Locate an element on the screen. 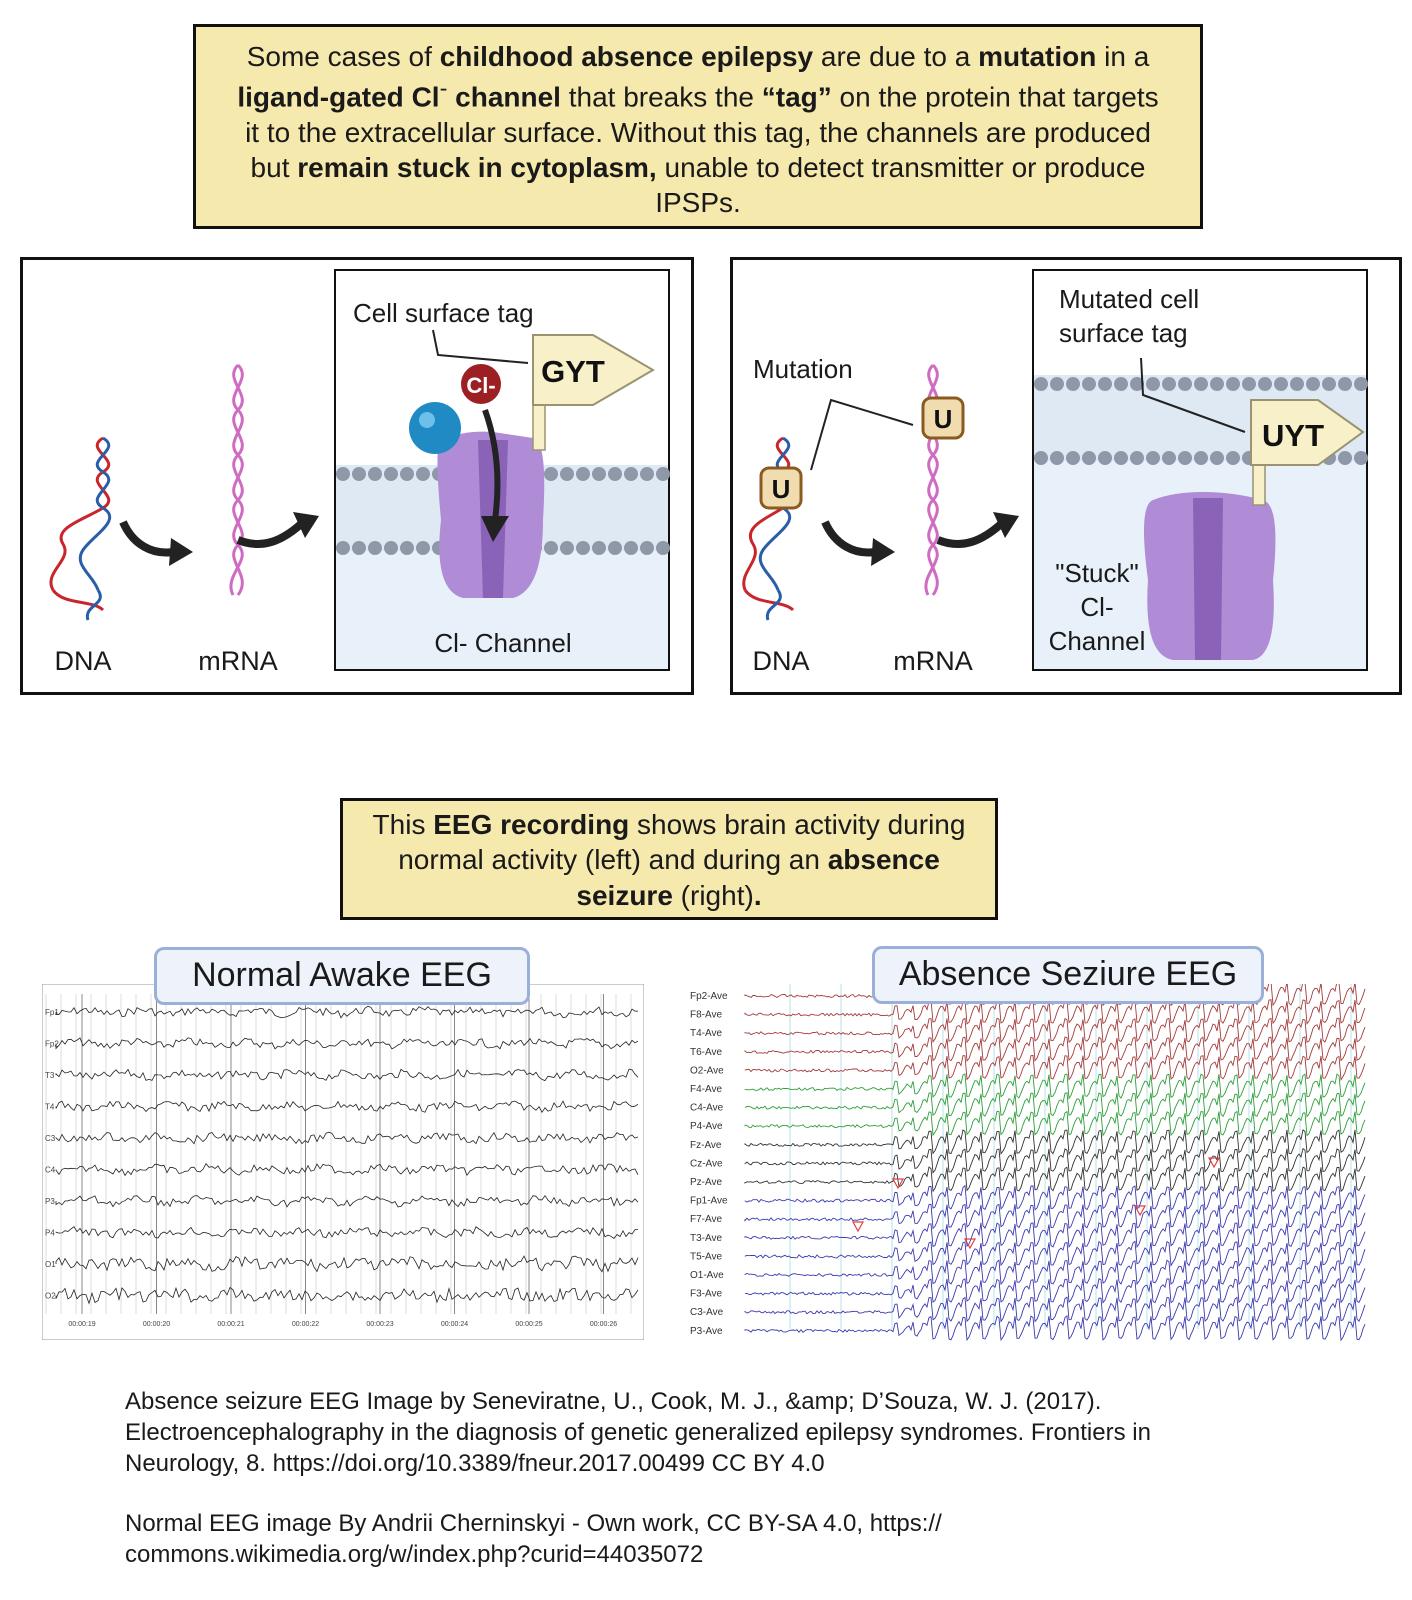  text-segment: remain stuck in cytoplasm, is located at coordinates (477, 168).